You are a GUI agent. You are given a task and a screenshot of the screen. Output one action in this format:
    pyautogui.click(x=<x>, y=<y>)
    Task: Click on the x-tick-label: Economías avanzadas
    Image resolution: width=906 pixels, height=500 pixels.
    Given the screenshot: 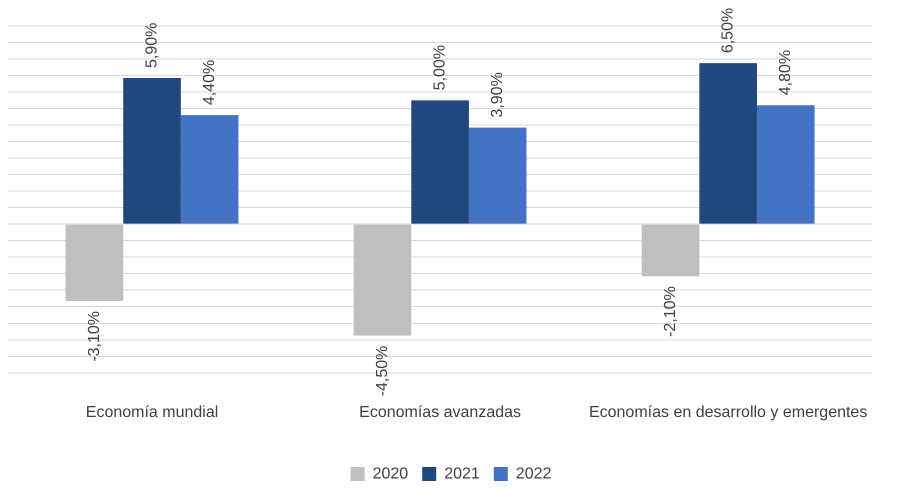 What is the action you would take?
    pyautogui.click(x=440, y=412)
    